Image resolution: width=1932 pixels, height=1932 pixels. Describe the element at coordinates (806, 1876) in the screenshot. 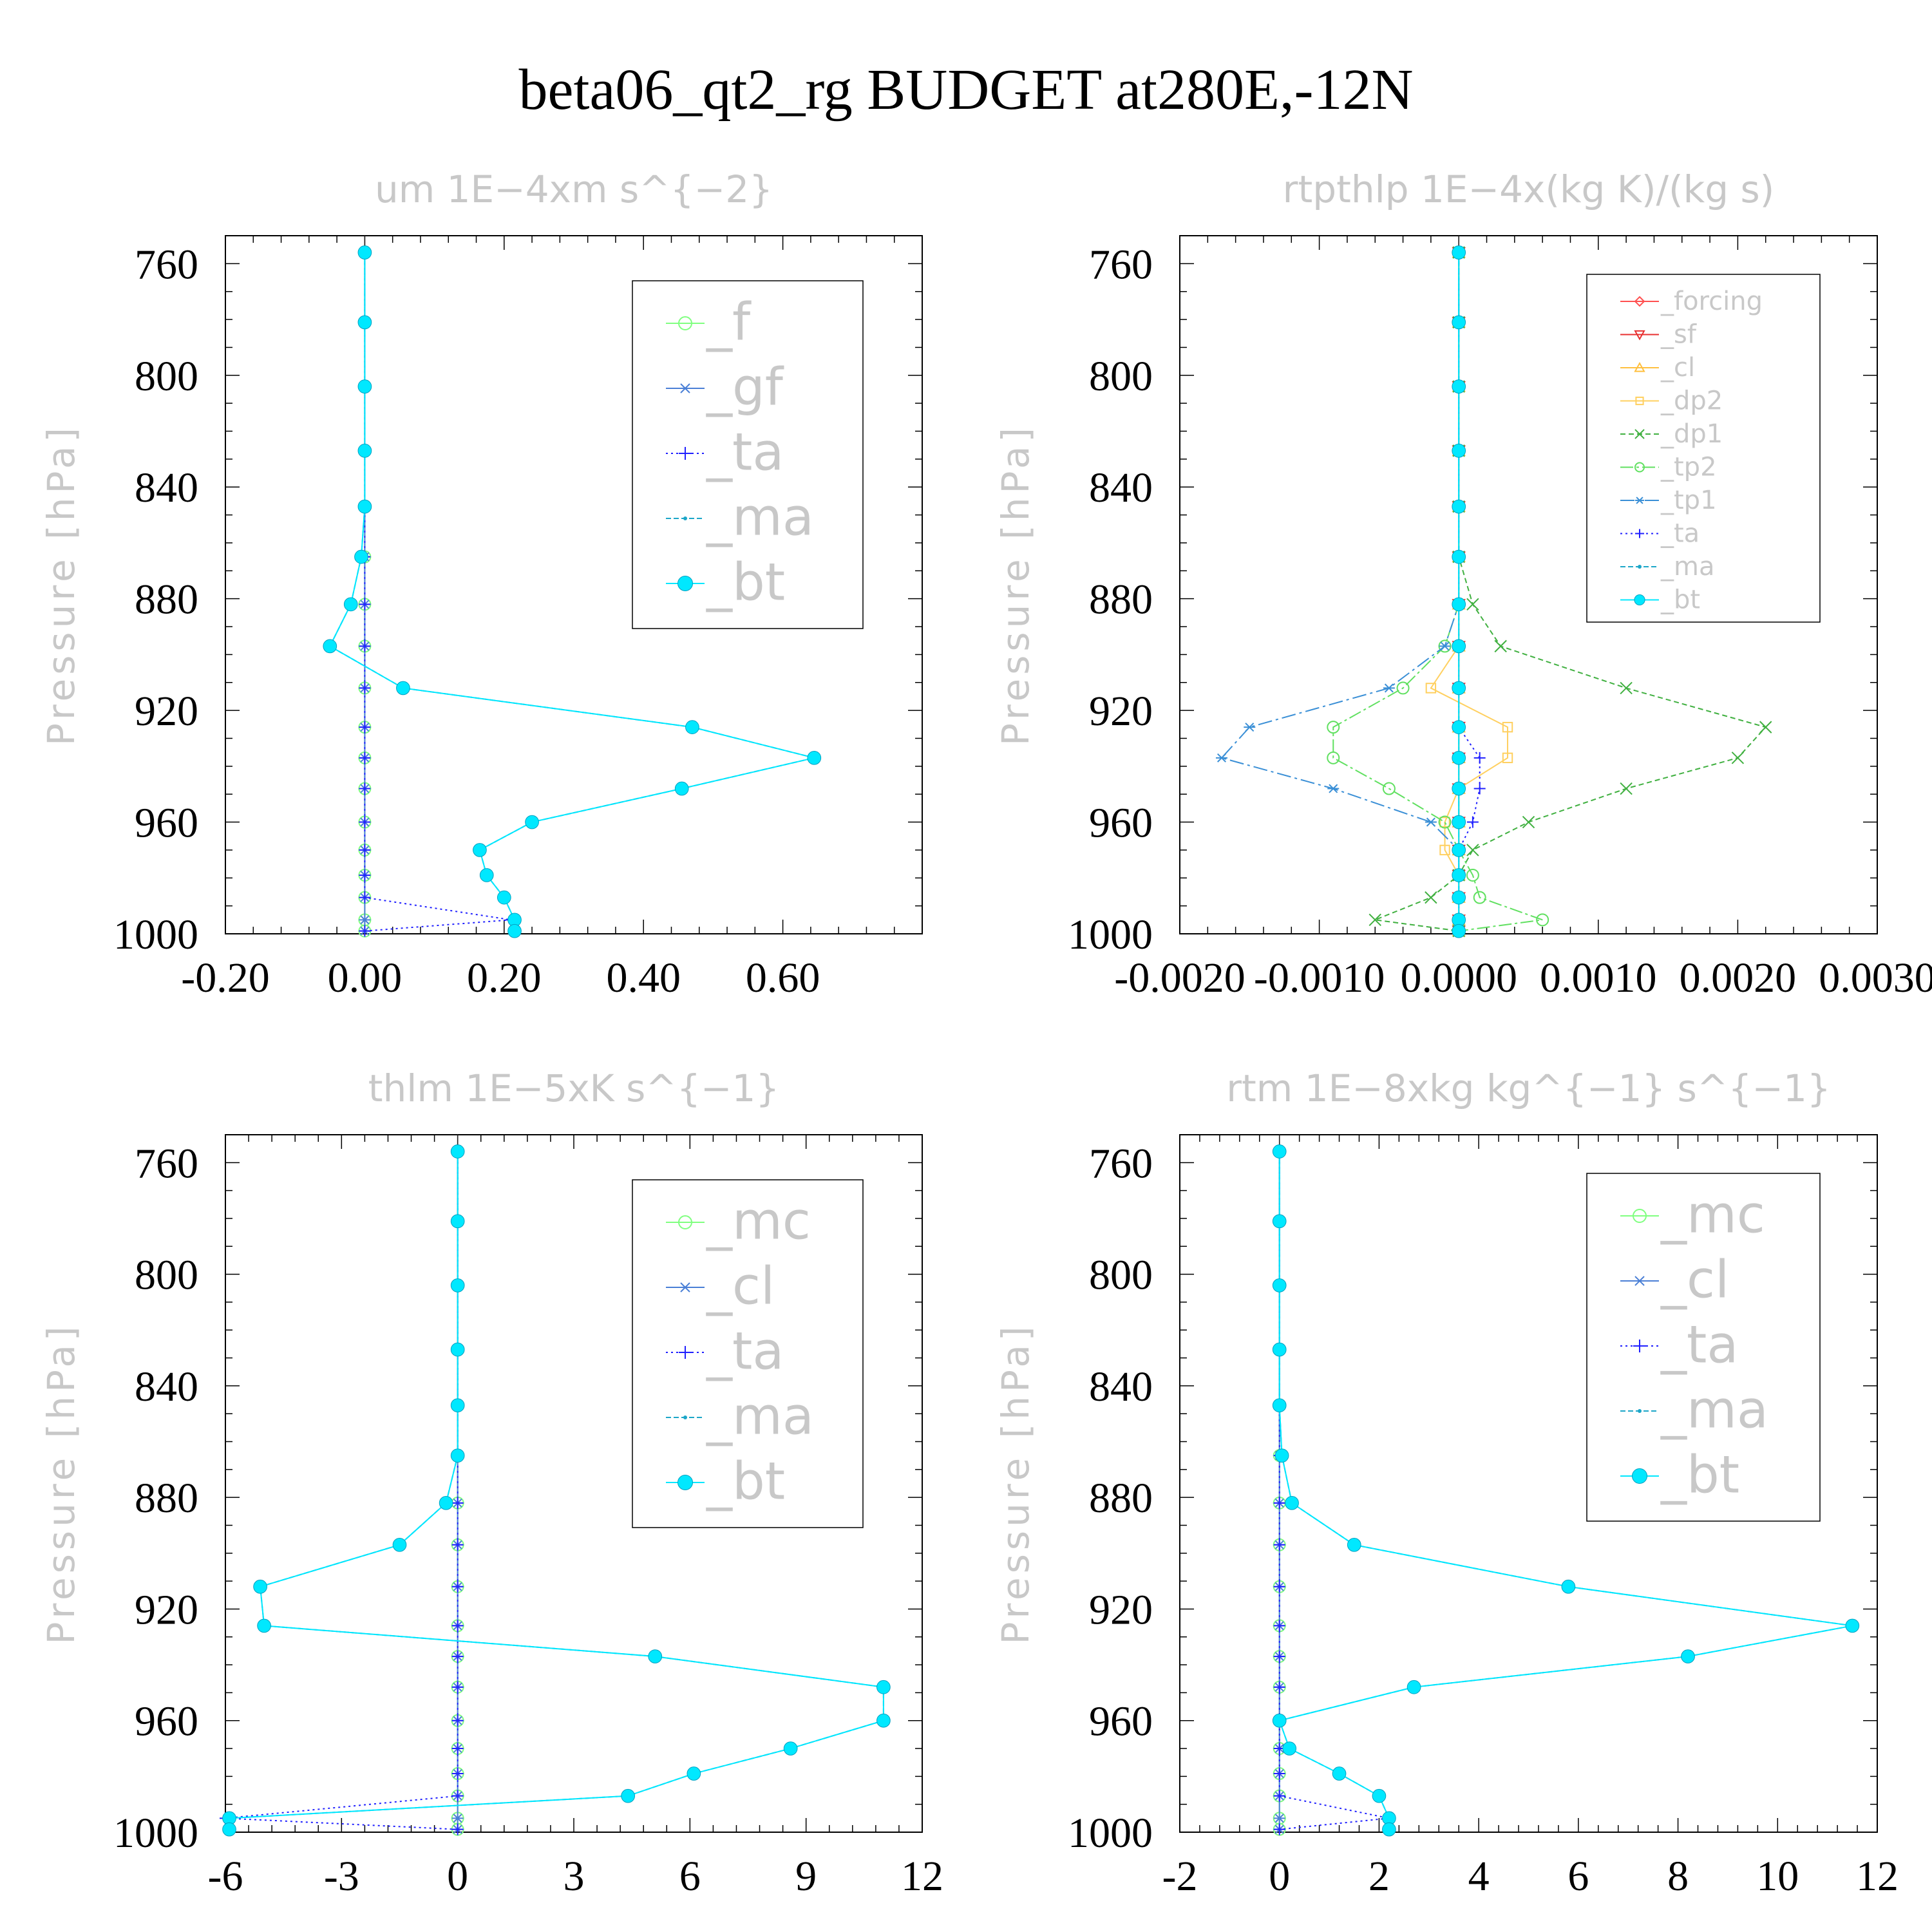

I see `x-tick-label: 9` at that location.